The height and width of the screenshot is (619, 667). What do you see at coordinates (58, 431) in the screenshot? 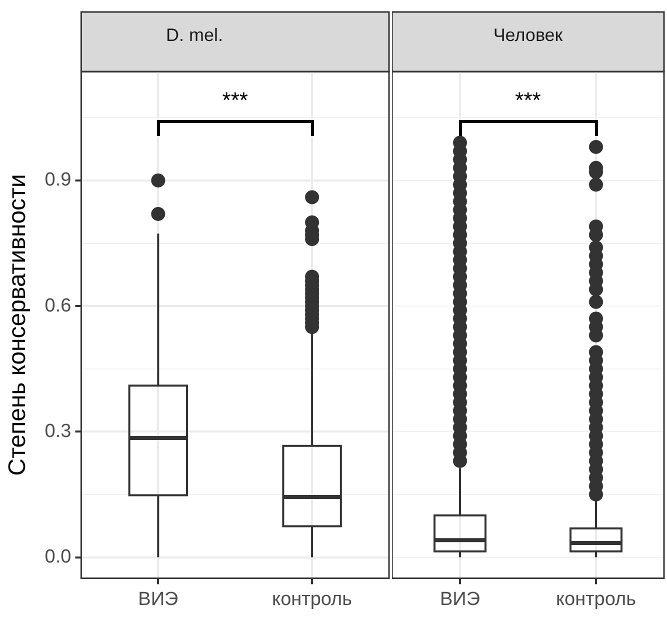
I see `y-tick-label: 0.3` at bounding box center [58, 431].